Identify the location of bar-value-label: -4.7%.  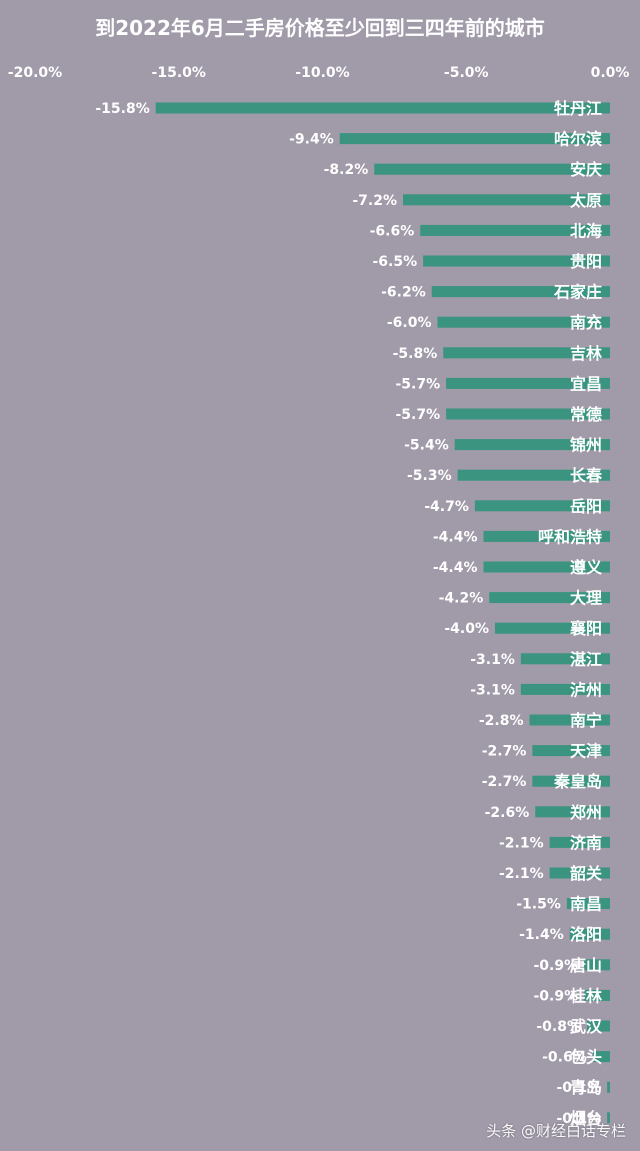
(446, 507).